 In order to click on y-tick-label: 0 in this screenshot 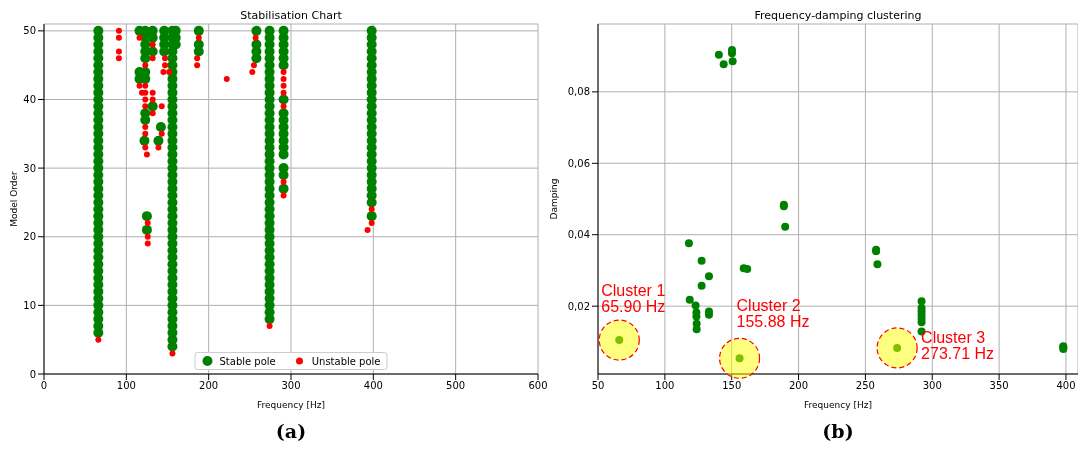, I will do `click(32, 374)`.